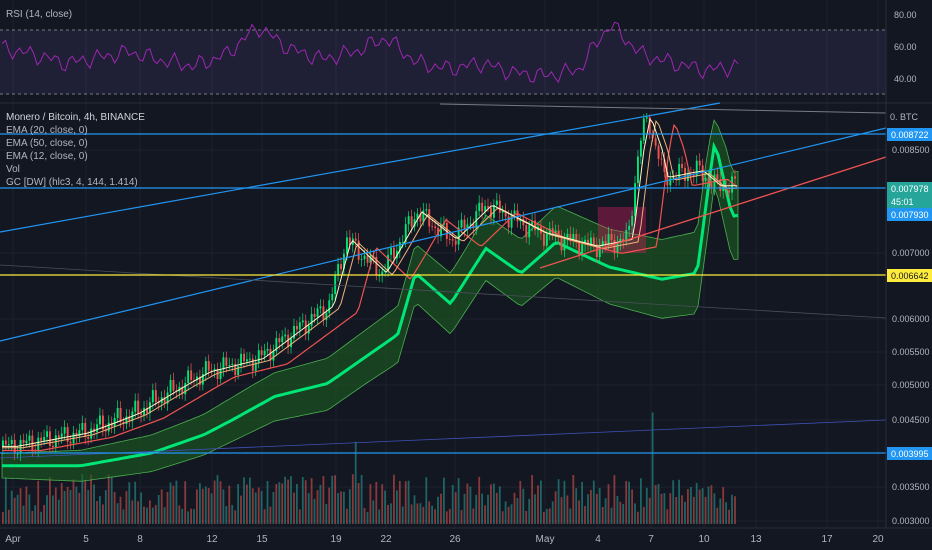 The image size is (932, 550). I want to click on price-tag: 0.007978, so click(909, 188).